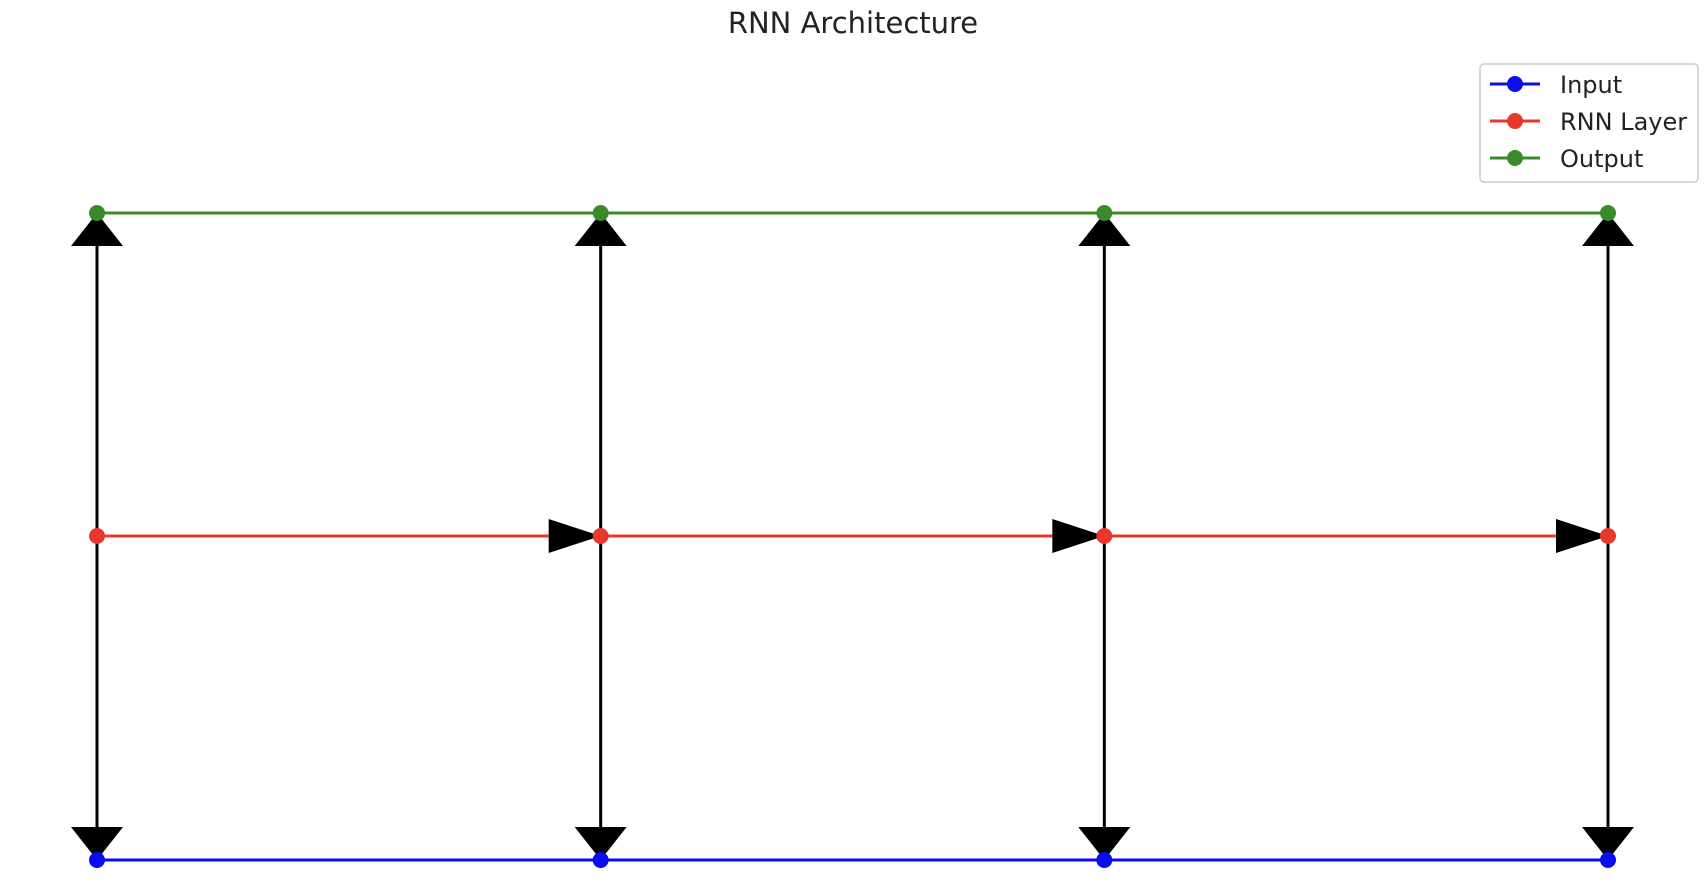  Describe the element at coordinates (1591, 85) in the screenshot. I see `legend-label-input: Input` at that location.